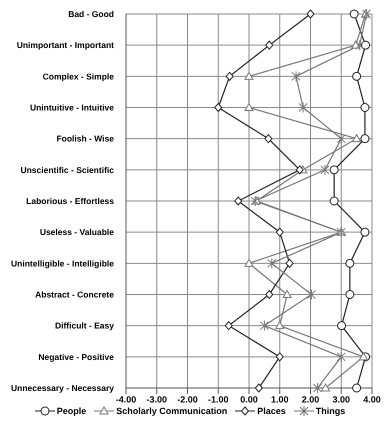 The image size is (390, 423). I want to click on legend-label: People, so click(71, 411).